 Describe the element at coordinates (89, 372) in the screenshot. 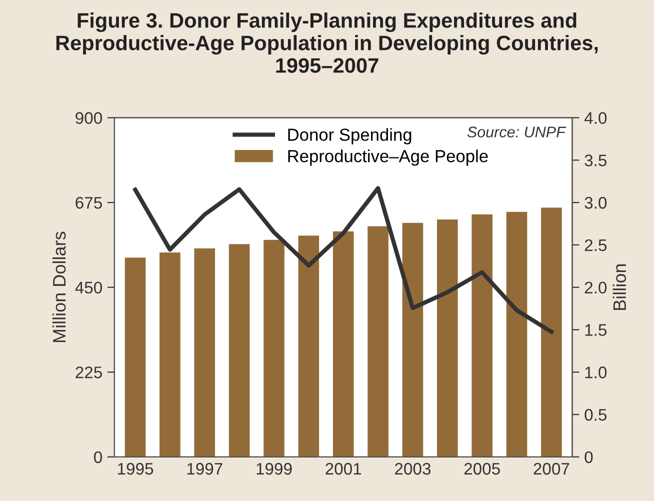

I see `y-tick-label: 225` at that location.